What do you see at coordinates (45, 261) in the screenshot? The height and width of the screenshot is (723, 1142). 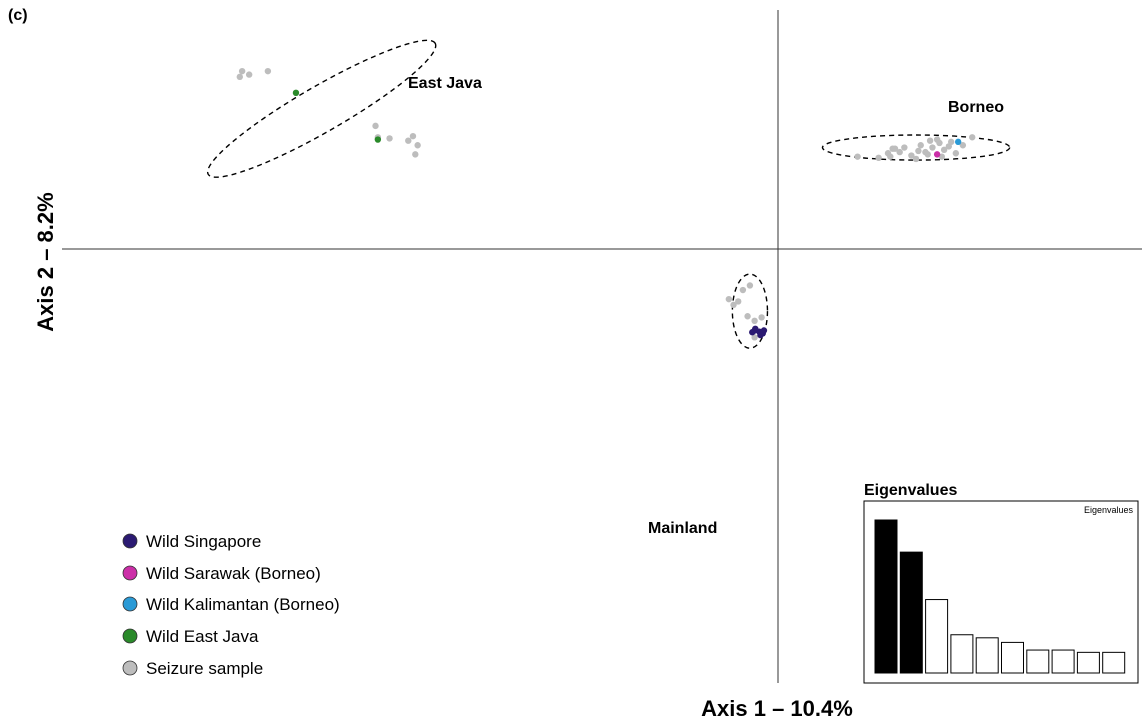 I see `y-axis-title: Axis 2 – 8.2%` at bounding box center [45, 261].